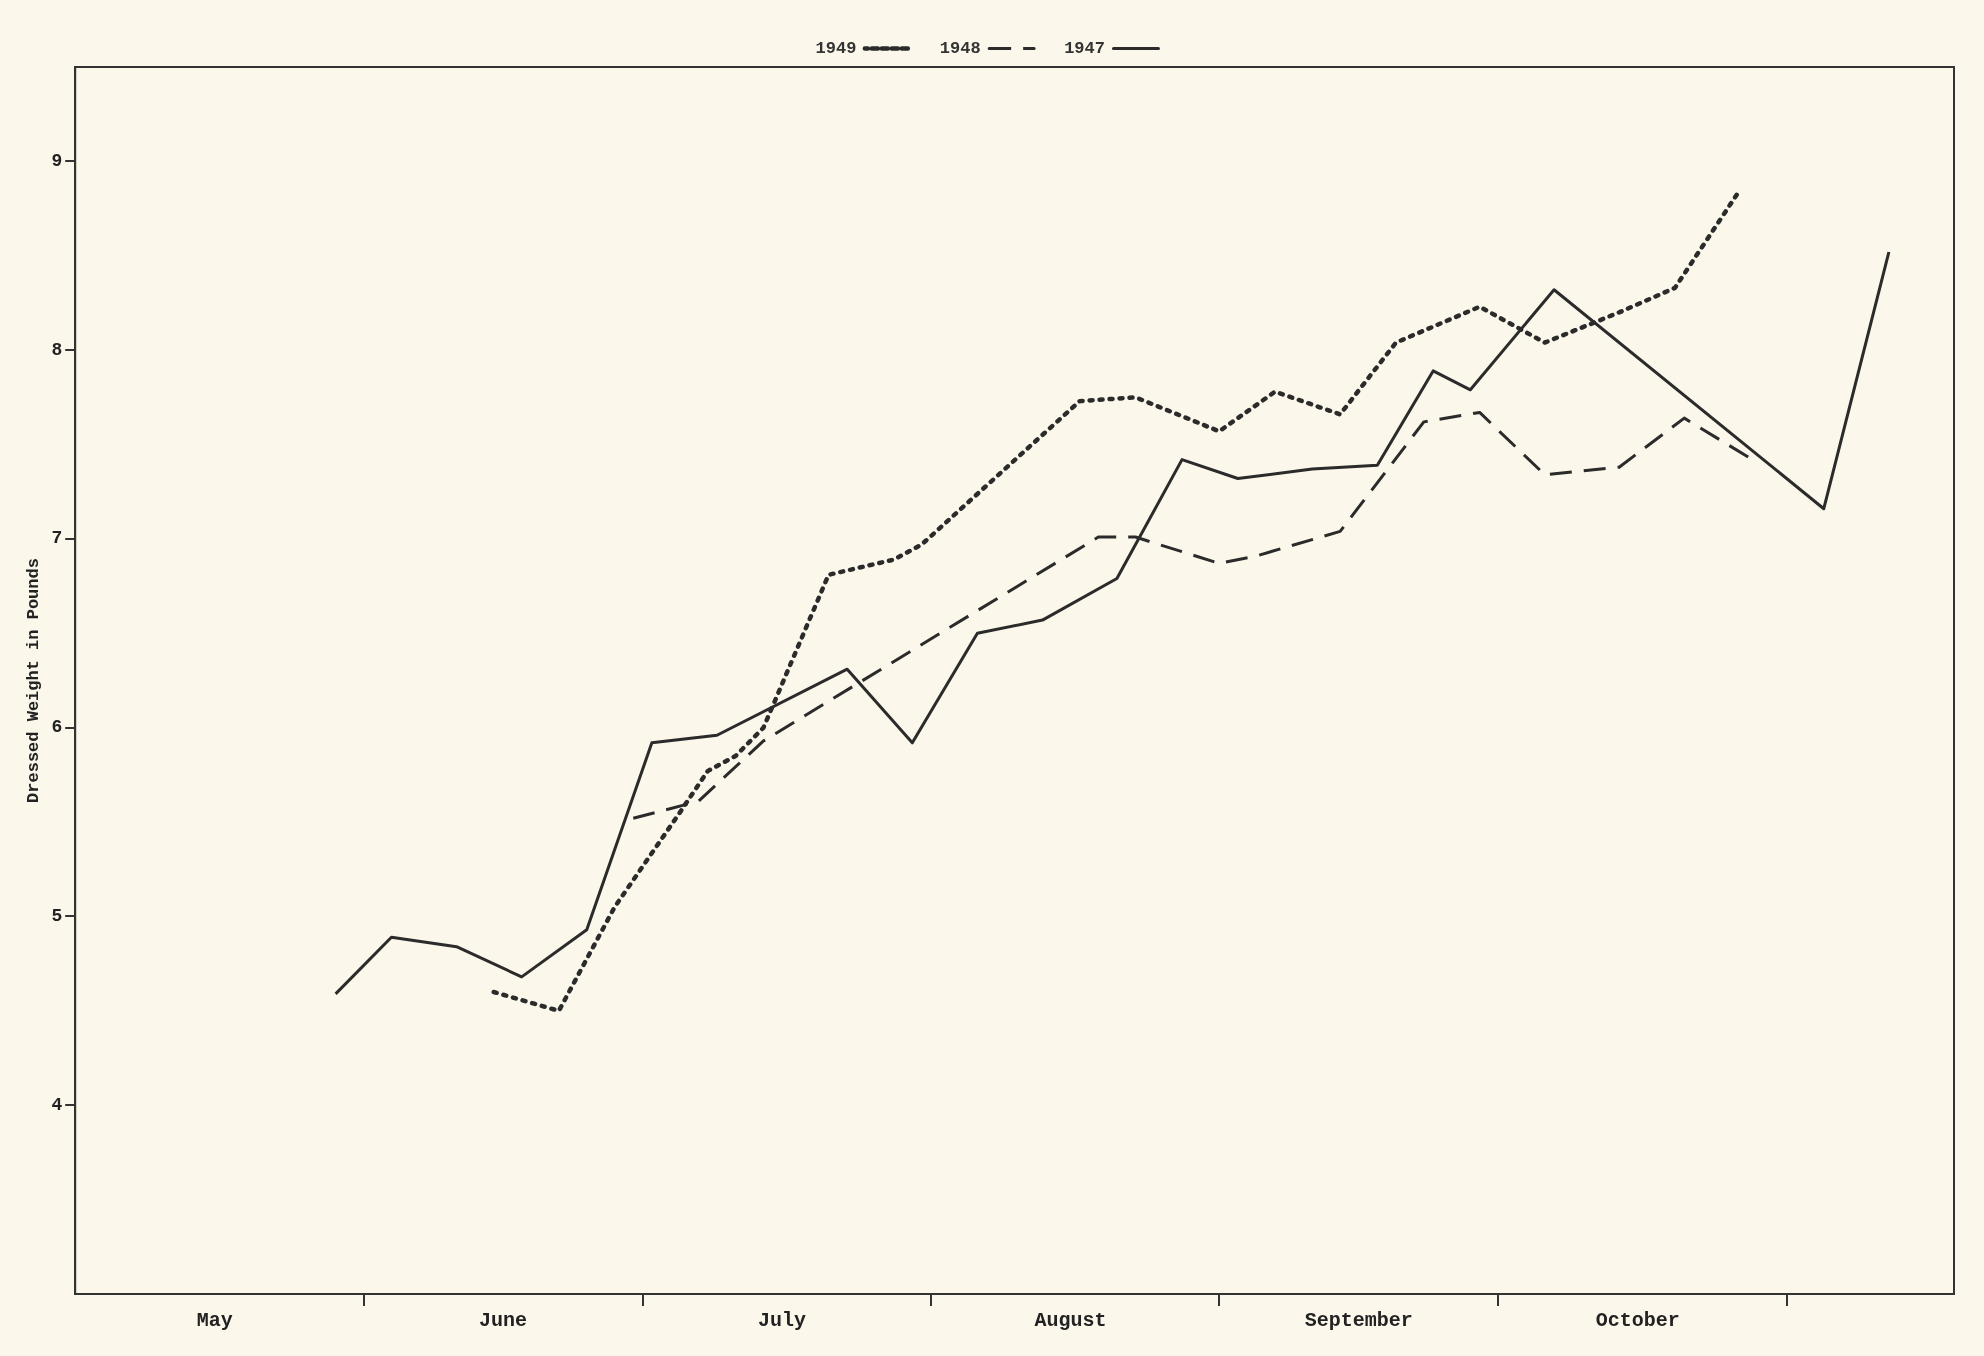 Image resolution: width=1984 pixels, height=1356 pixels. What do you see at coordinates (1637, 1321) in the screenshot?
I see `x-tick-label: October` at bounding box center [1637, 1321].